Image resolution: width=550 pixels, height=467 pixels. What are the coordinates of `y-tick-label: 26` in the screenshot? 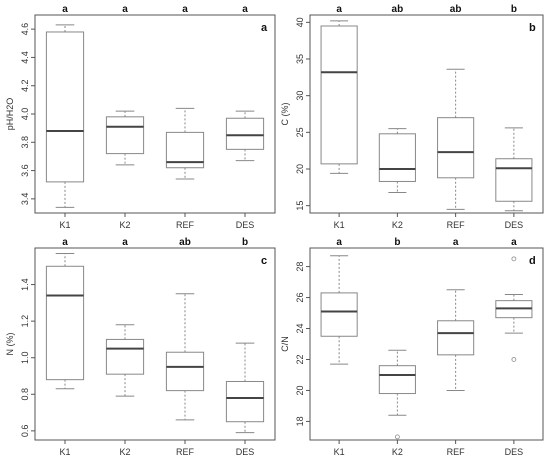 It's located at (300, 298).